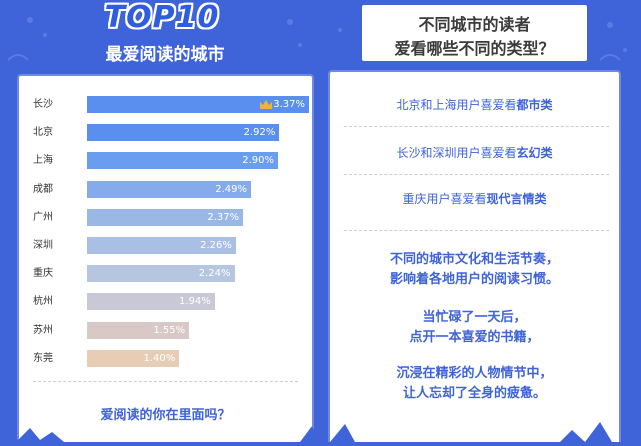  I want to click on paragraph-3-line-1: 沉浸在精彩的人物情节中，, so click(474, 373).